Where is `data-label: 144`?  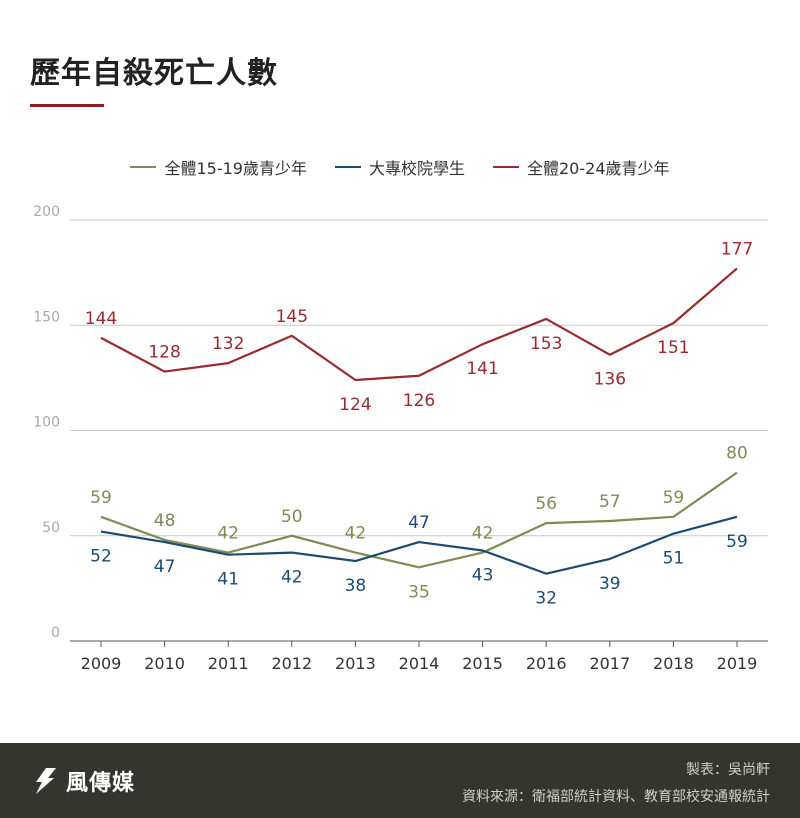
data-label: 144 is located at coordinates (101, 319).